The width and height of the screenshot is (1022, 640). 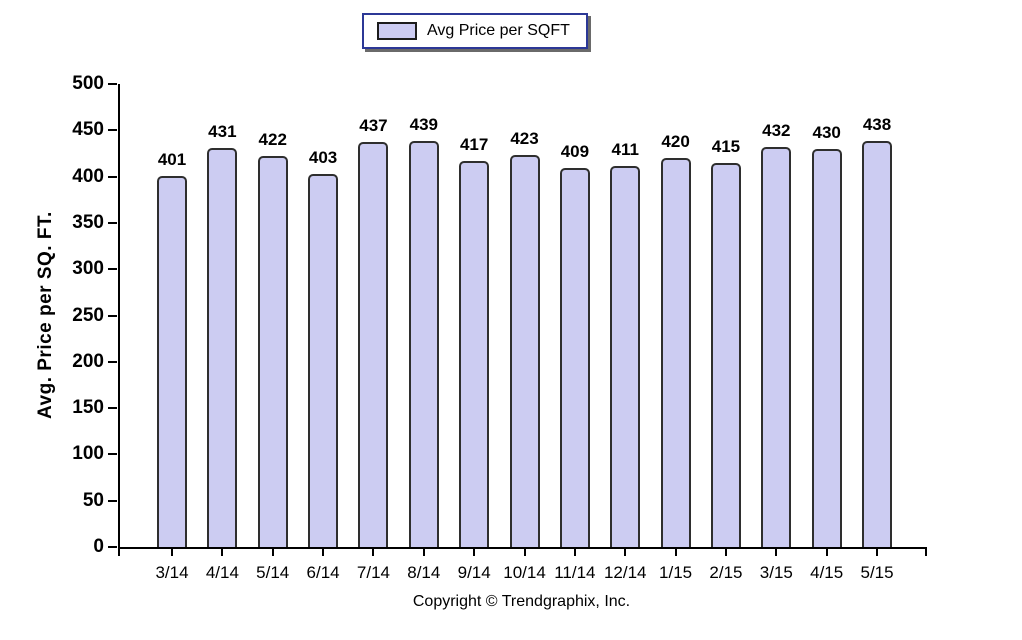 I want to click on x-axis-end-tick, so click(x=926, y=552).